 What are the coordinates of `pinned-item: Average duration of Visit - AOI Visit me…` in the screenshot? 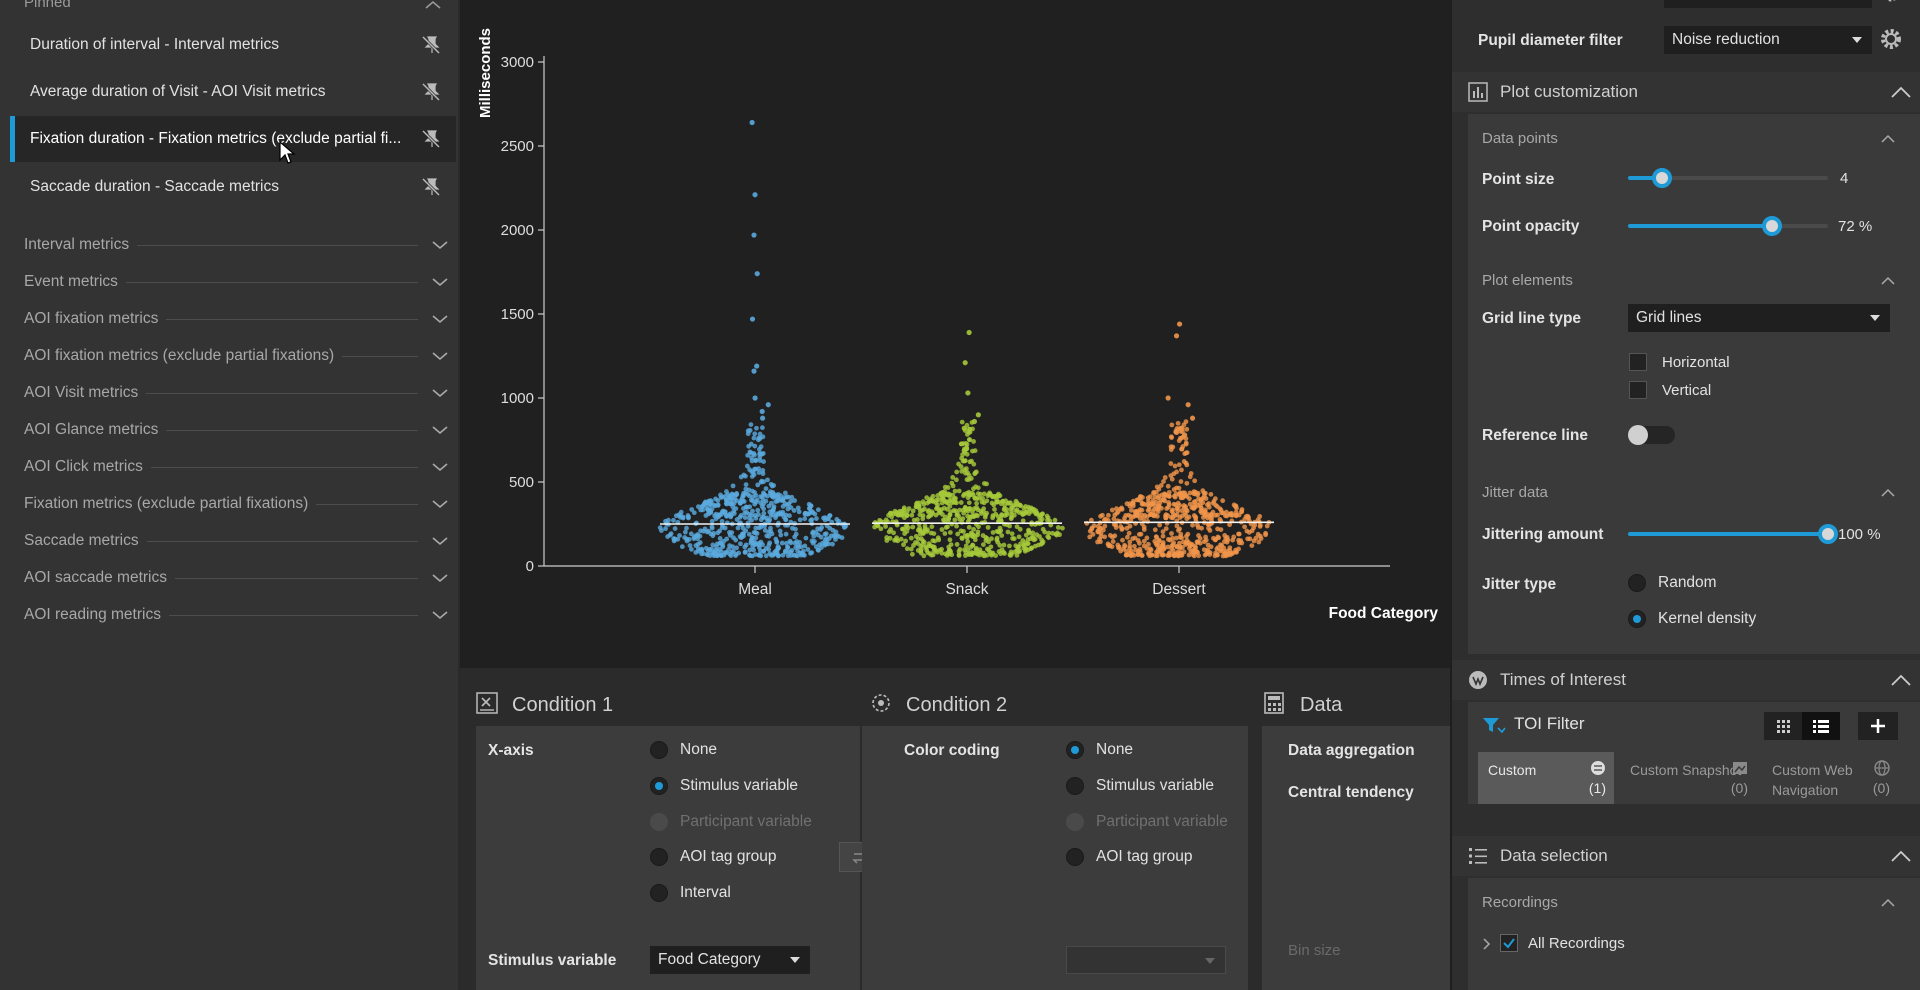 It's located at (233, 92).